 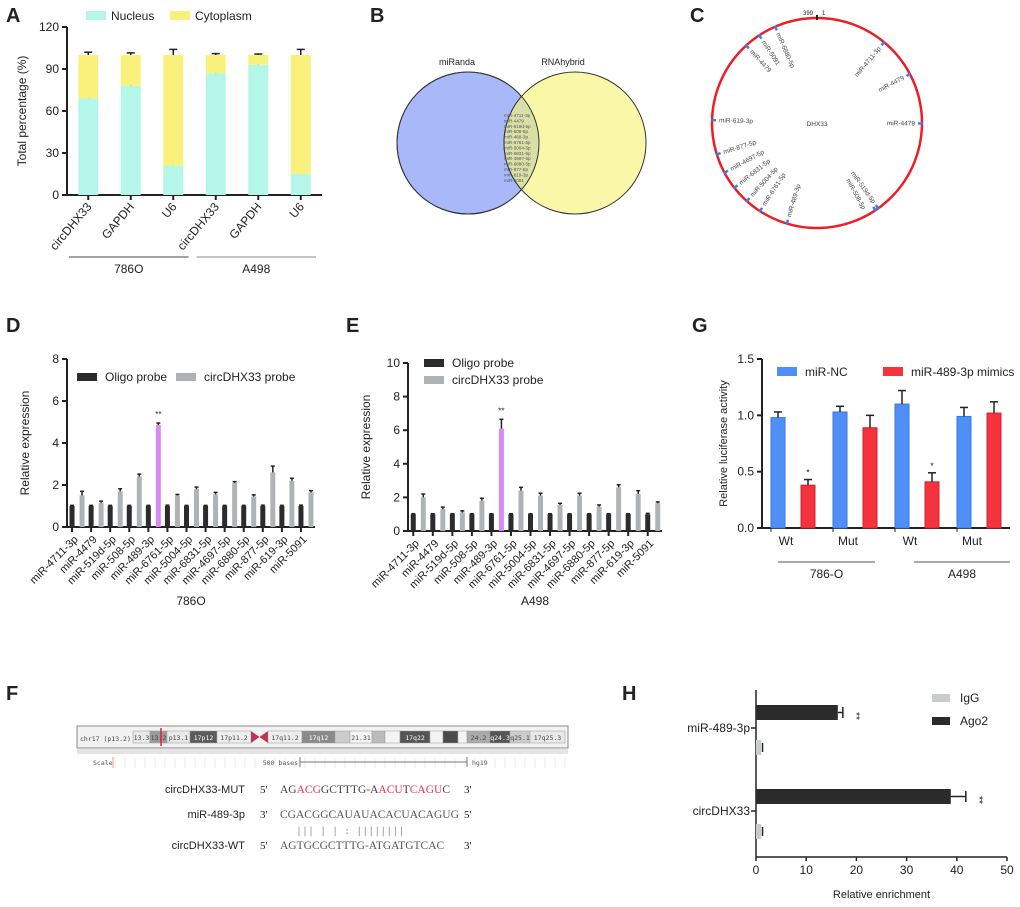 I want to click on panel-letter-d: D, so click(x=13, y=326).